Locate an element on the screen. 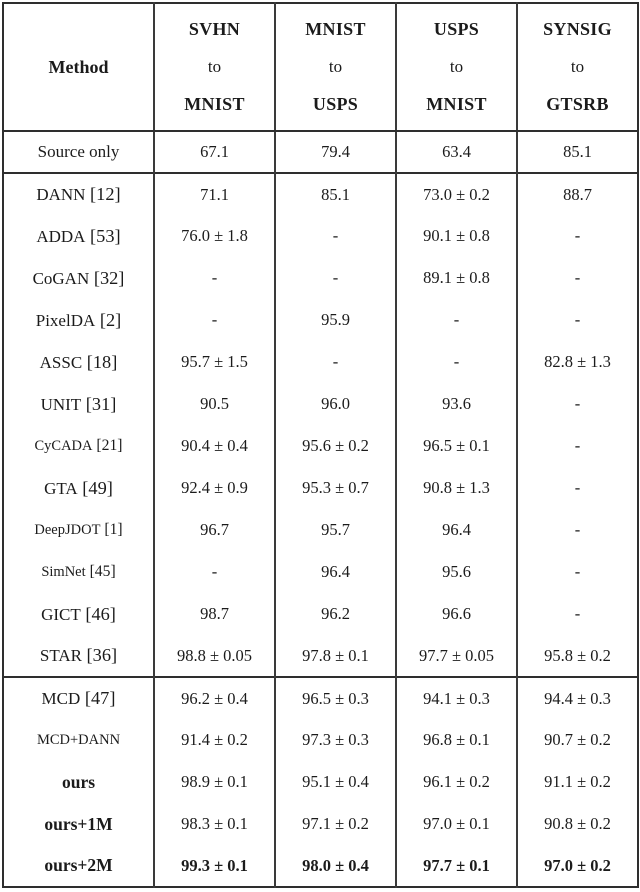 This screenshot has width=640, height=892. value-cell: 76.0 ± 1.8 is located at coordinates (214, 236).